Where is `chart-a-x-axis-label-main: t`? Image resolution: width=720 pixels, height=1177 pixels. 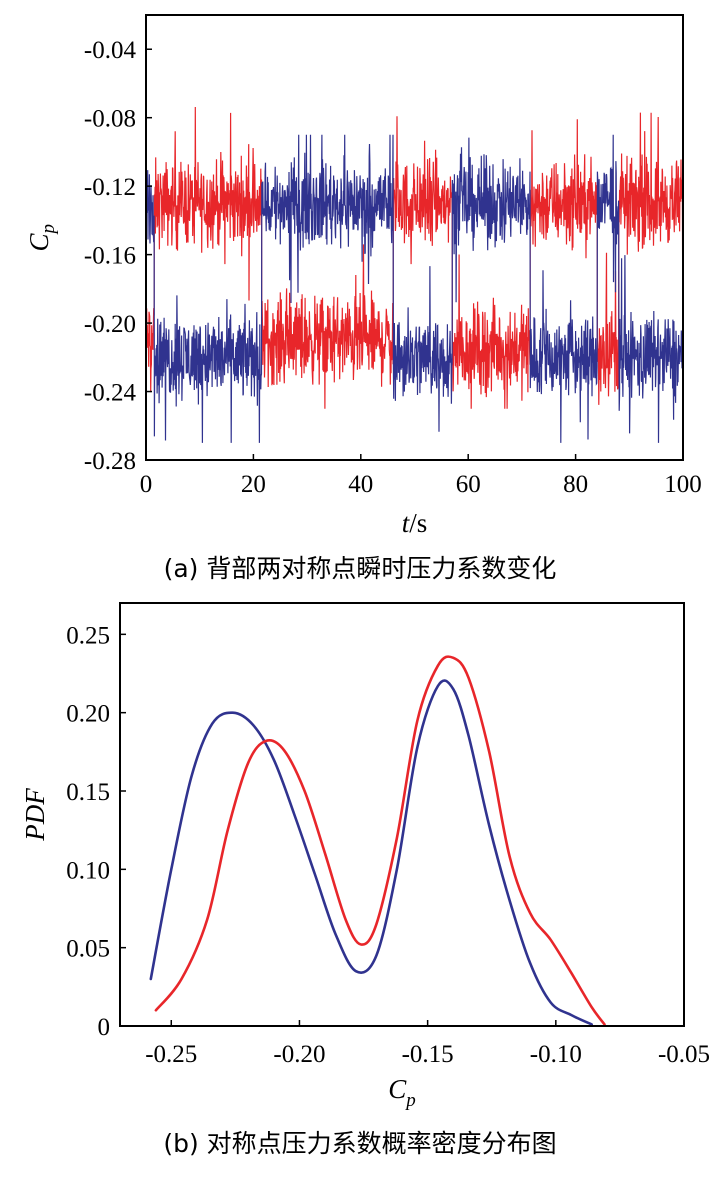
chart-a-x-axis-label-main: t is located at coordinates (406, 523).